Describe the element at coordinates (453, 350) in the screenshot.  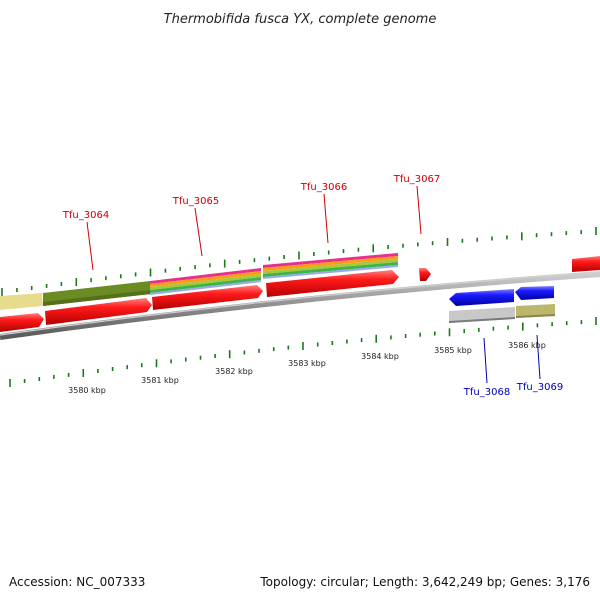
I see `scale-label: 3585 kbp` at that location.